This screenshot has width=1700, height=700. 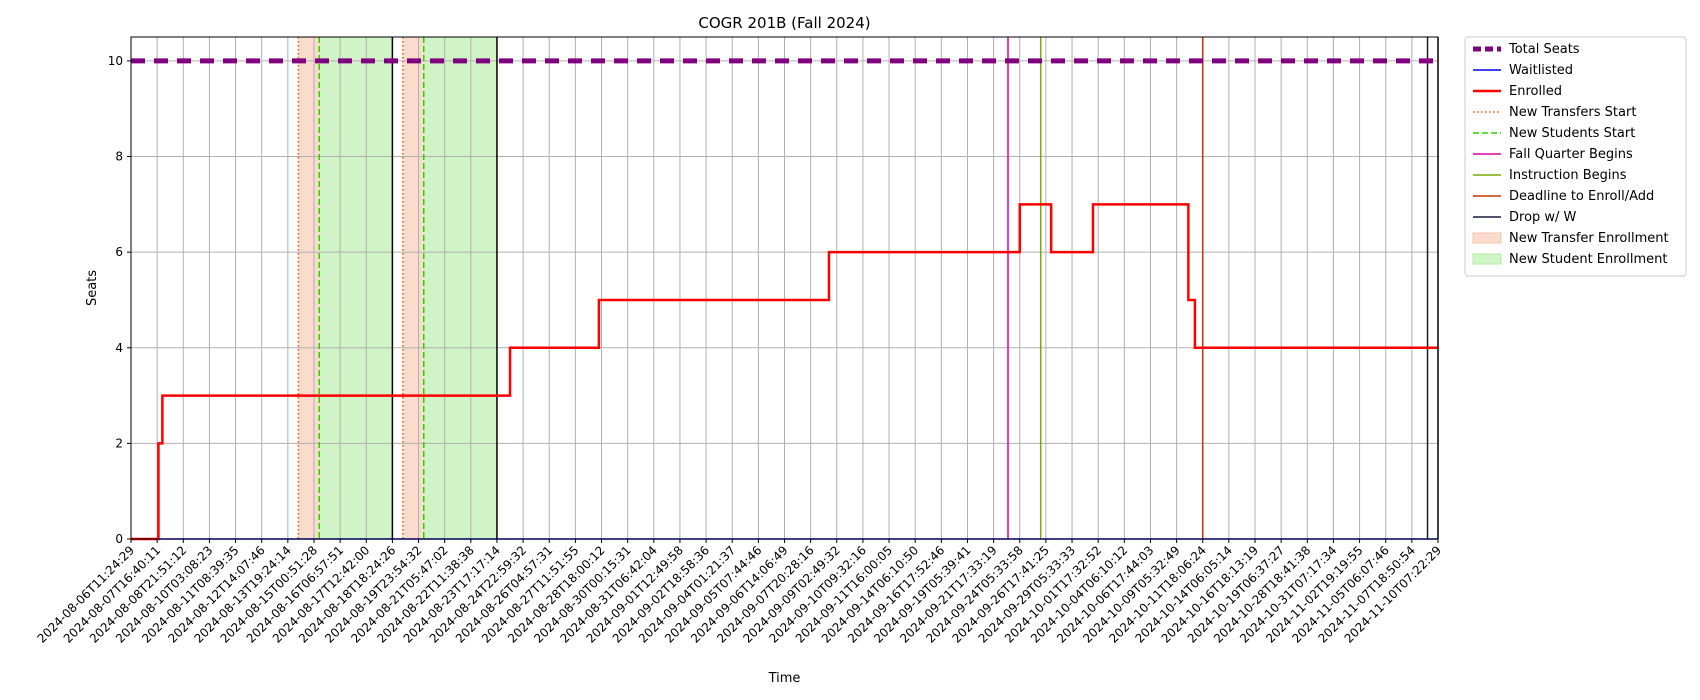 What do you see at coordinates (1544, 49) in the screenshot?
I see `legend-label: Total Seats` at bounding box center [1544, 49].